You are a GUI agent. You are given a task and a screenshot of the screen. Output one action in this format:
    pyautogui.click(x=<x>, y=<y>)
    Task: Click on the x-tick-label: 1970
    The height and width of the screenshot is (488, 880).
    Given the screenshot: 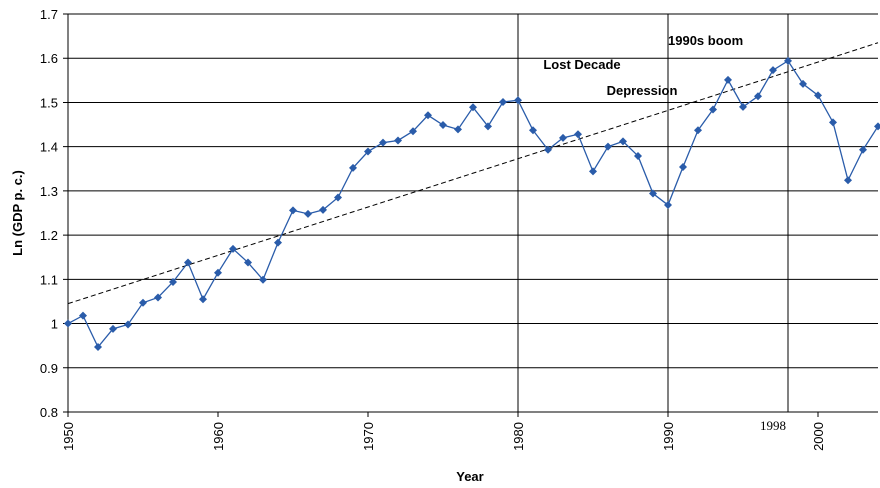 What is the action you would take?
    pyautogui.click(x=368, y=436)
    